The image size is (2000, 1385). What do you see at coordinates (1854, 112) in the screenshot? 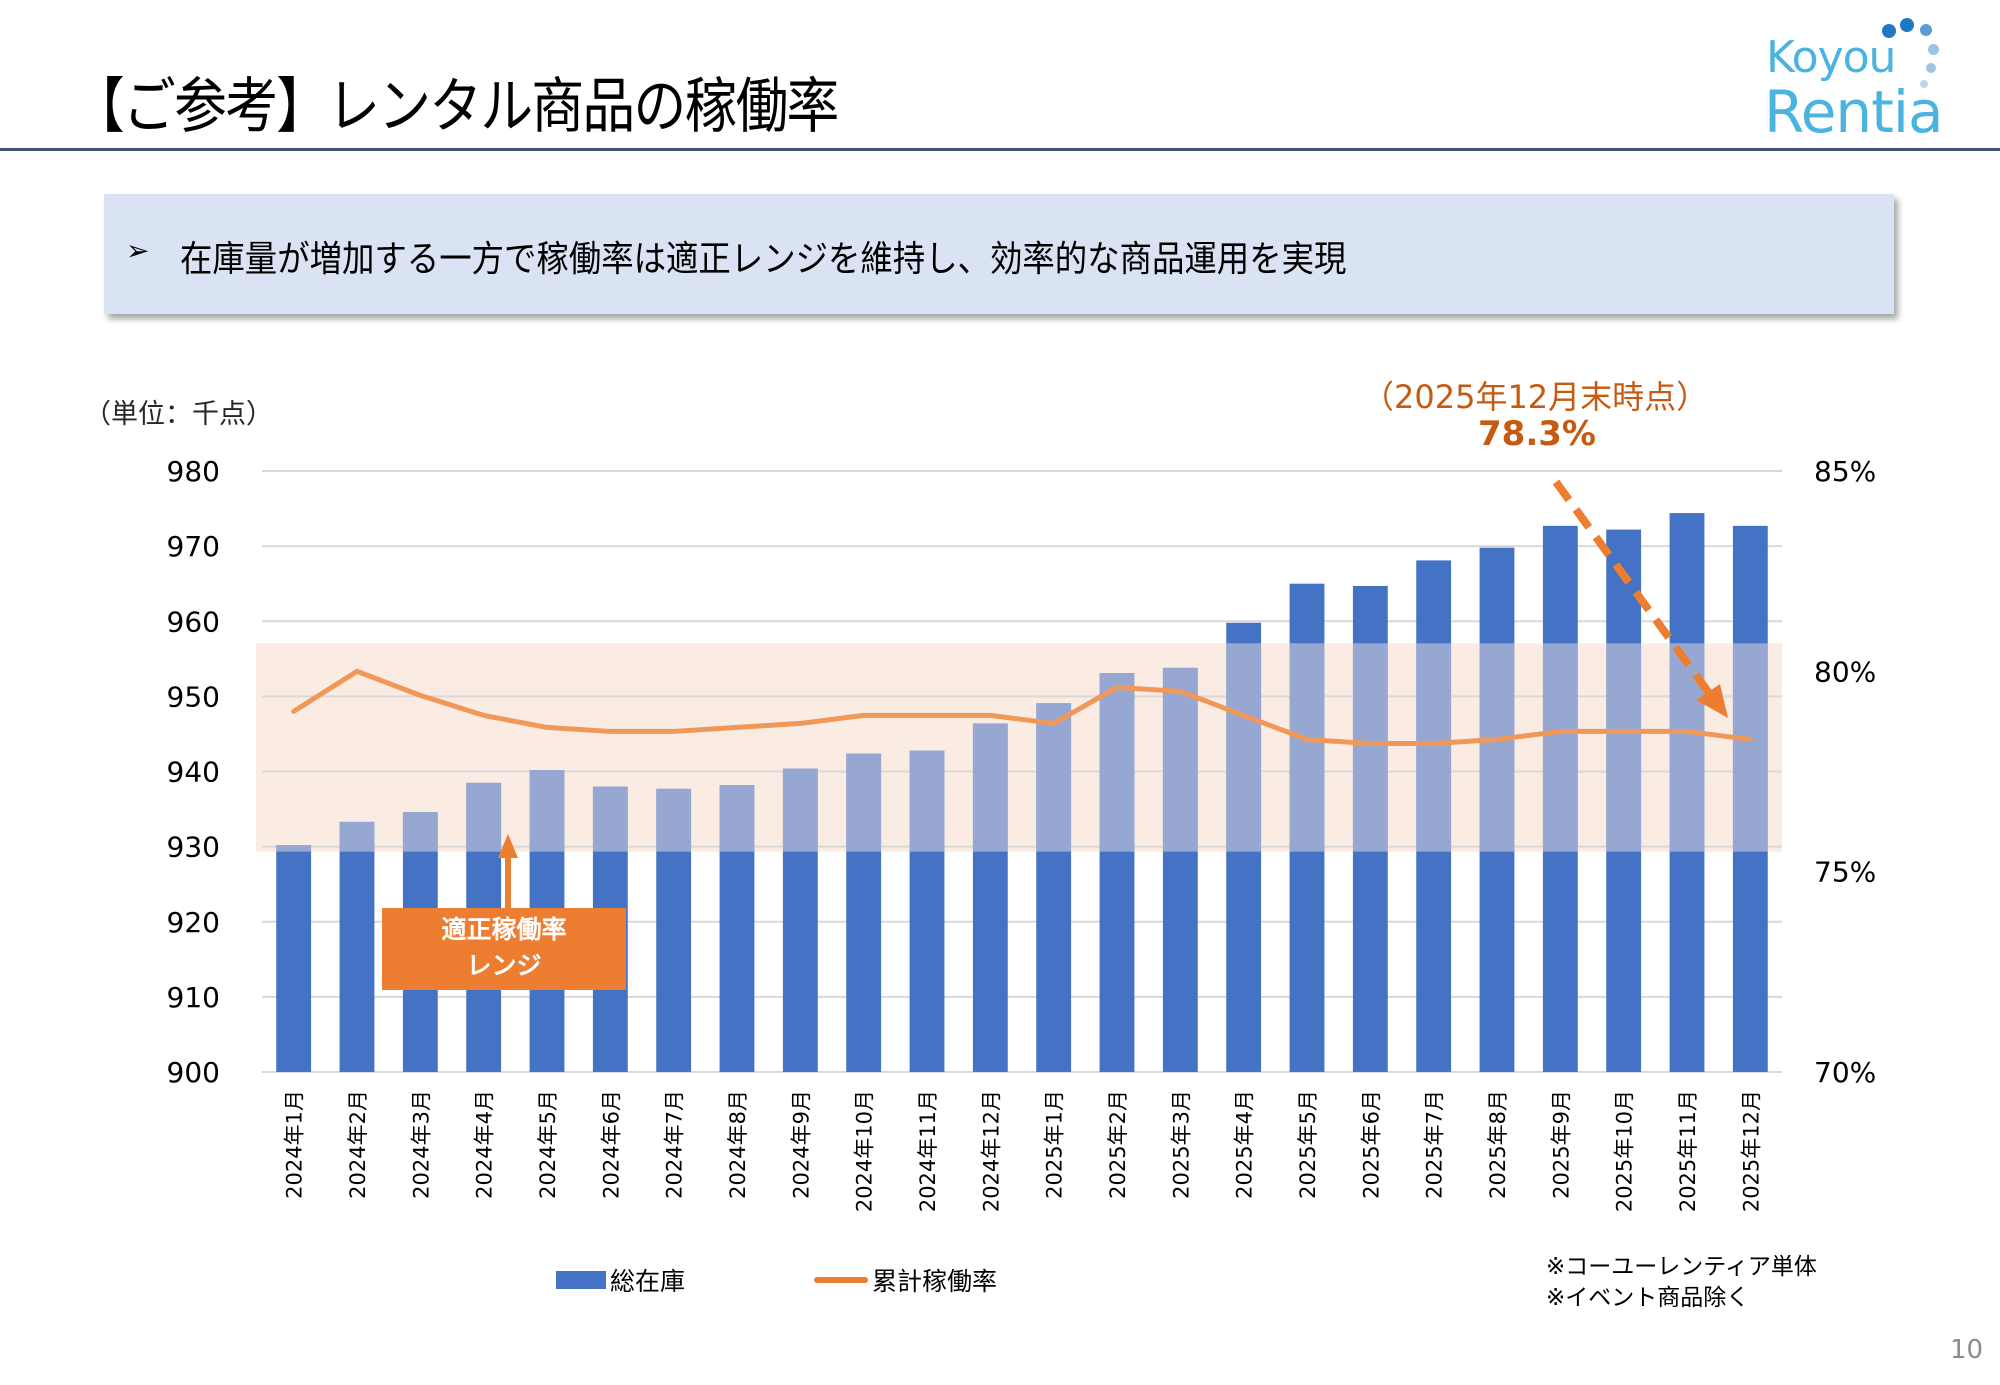
I see `logo-text-rentia: Rentia` at bounding box center [1854, 112].